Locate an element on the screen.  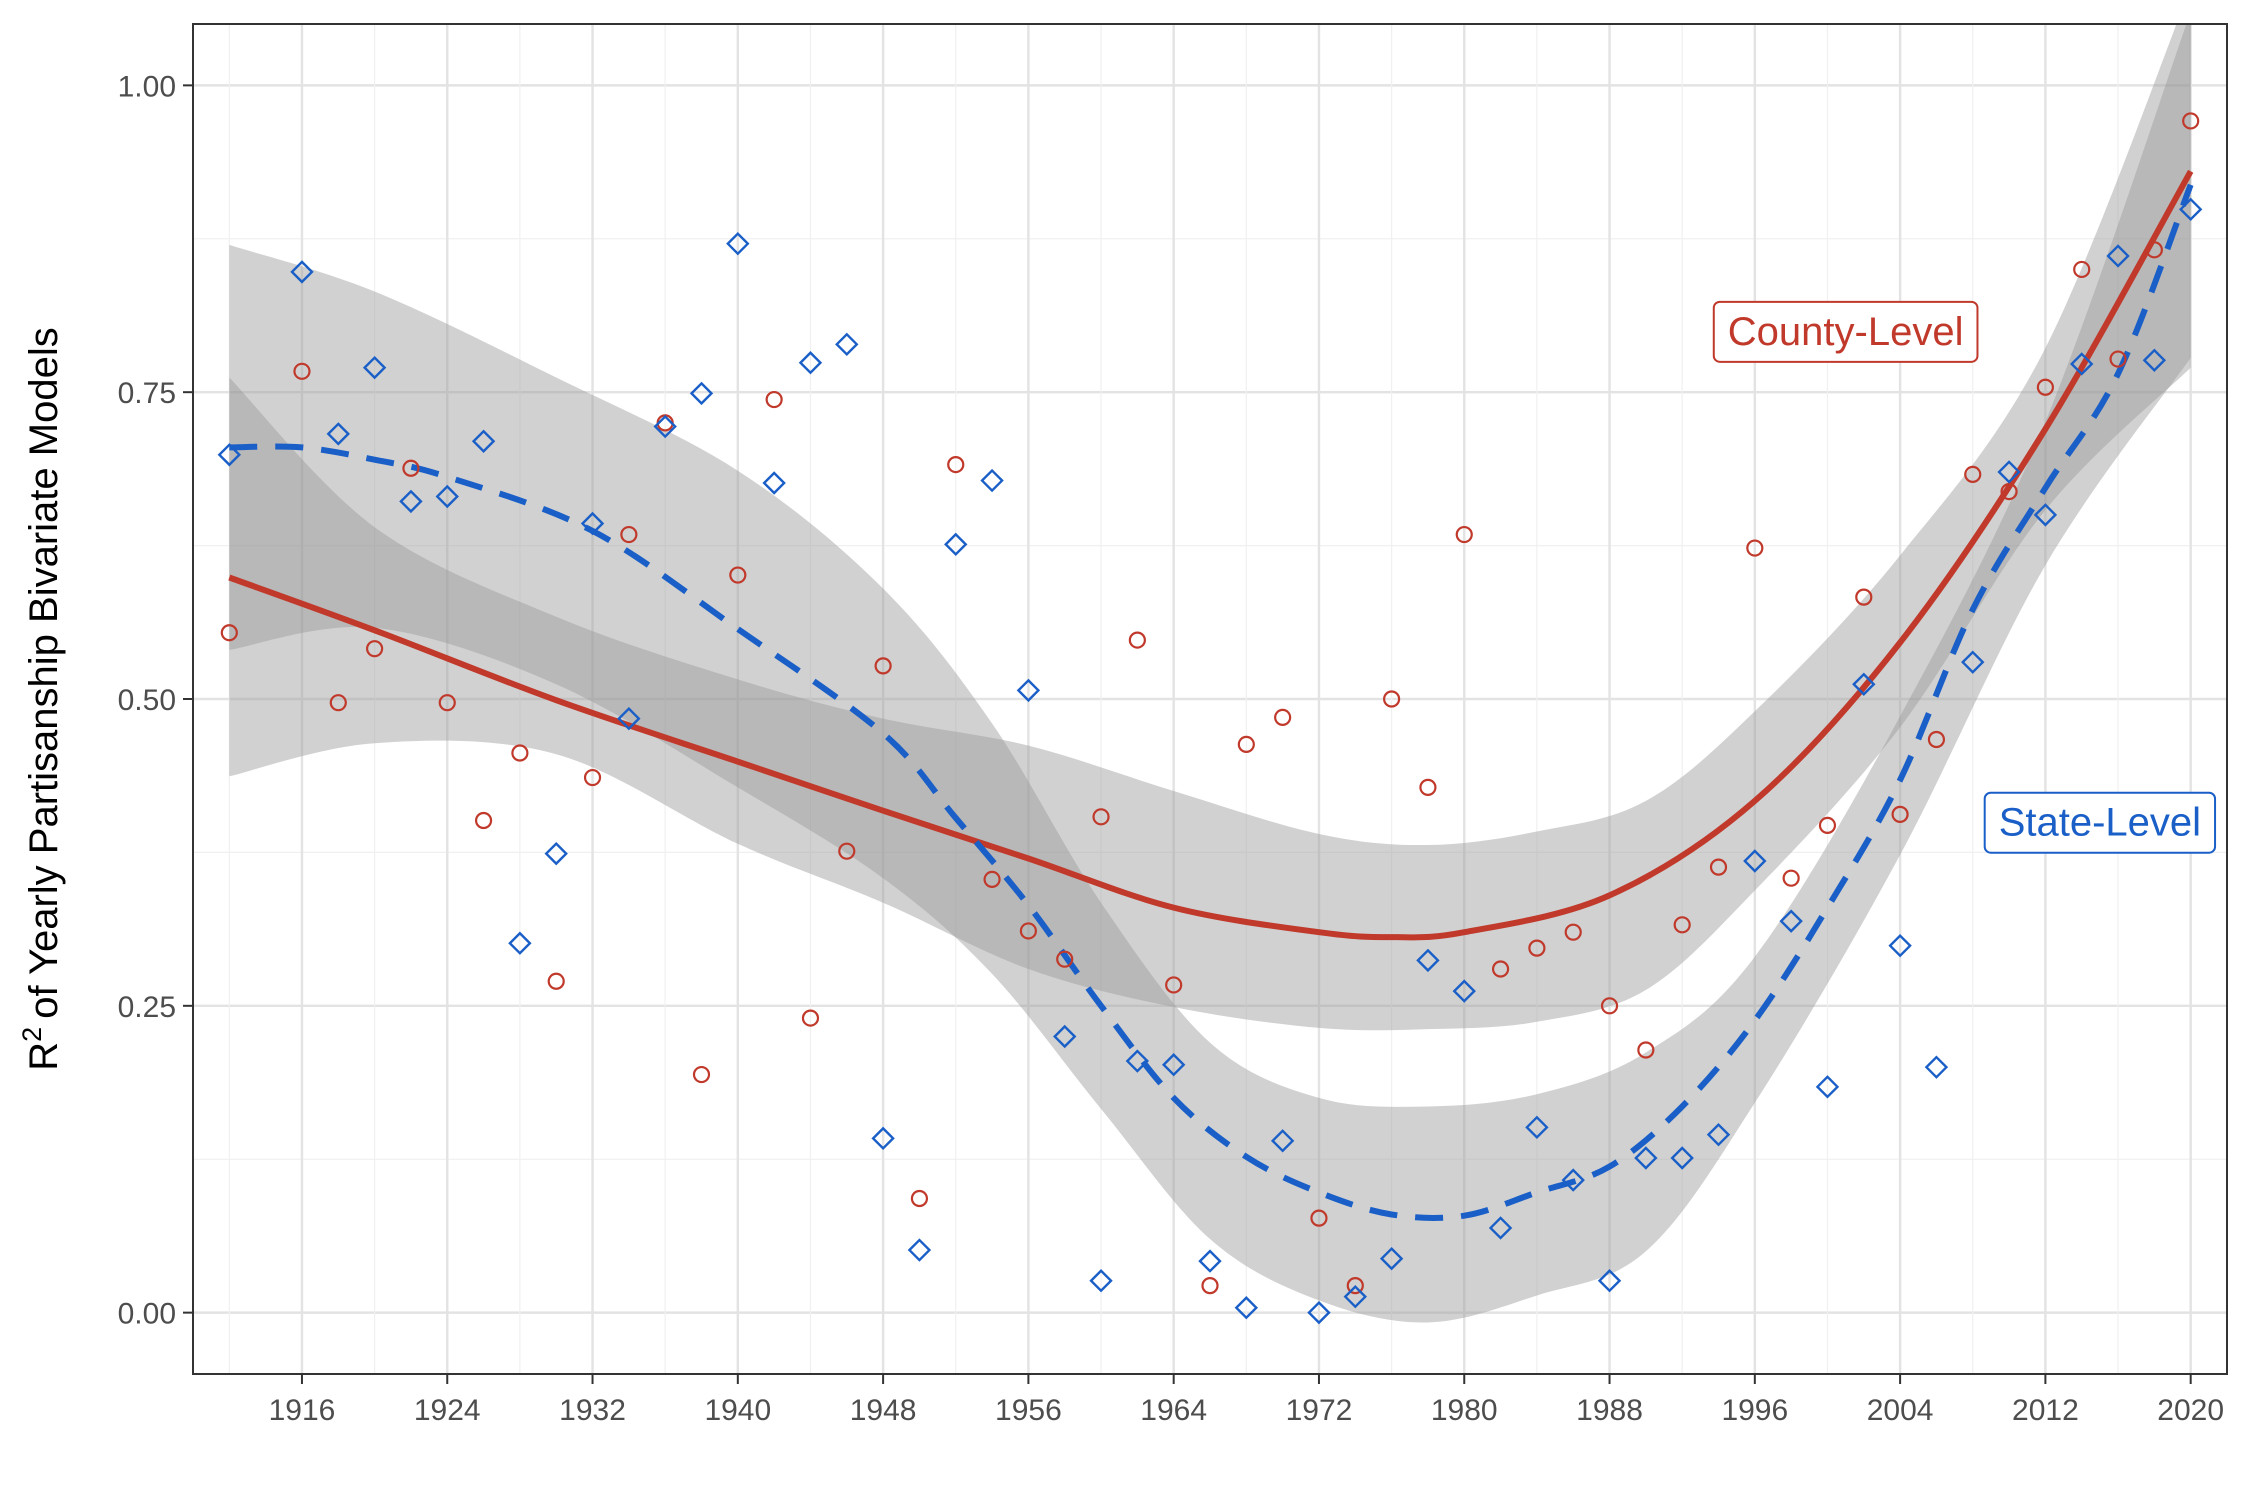
annotation-label: County-Level is located at coordinates (1845, 331).